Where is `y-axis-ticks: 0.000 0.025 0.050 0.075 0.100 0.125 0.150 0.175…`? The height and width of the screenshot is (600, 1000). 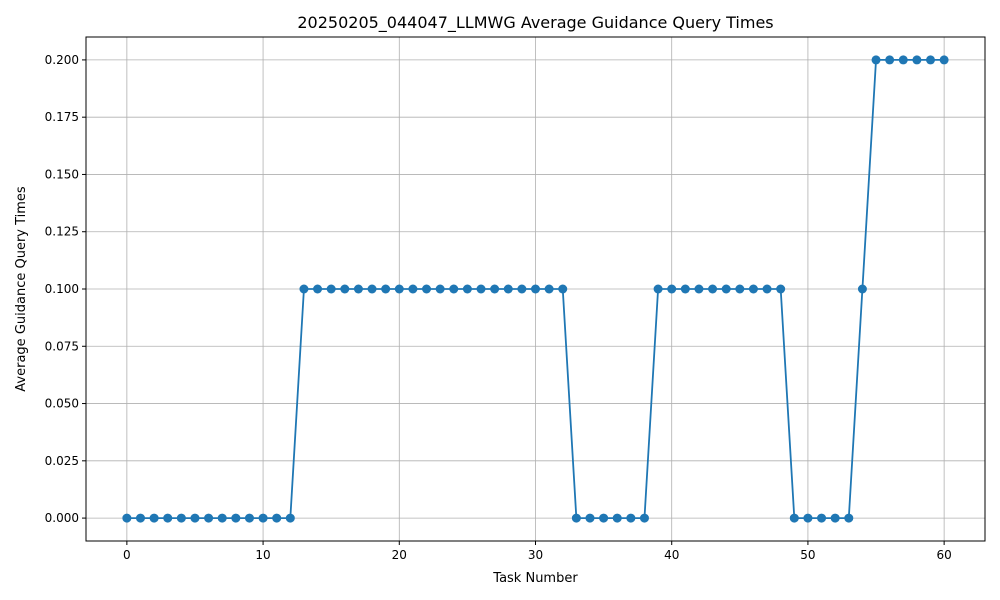
y-axis-ticks: 0.000 0.025 0.050 0.075 0.100 0.125 0.150 0.175… is located at coordinates (65, 289).